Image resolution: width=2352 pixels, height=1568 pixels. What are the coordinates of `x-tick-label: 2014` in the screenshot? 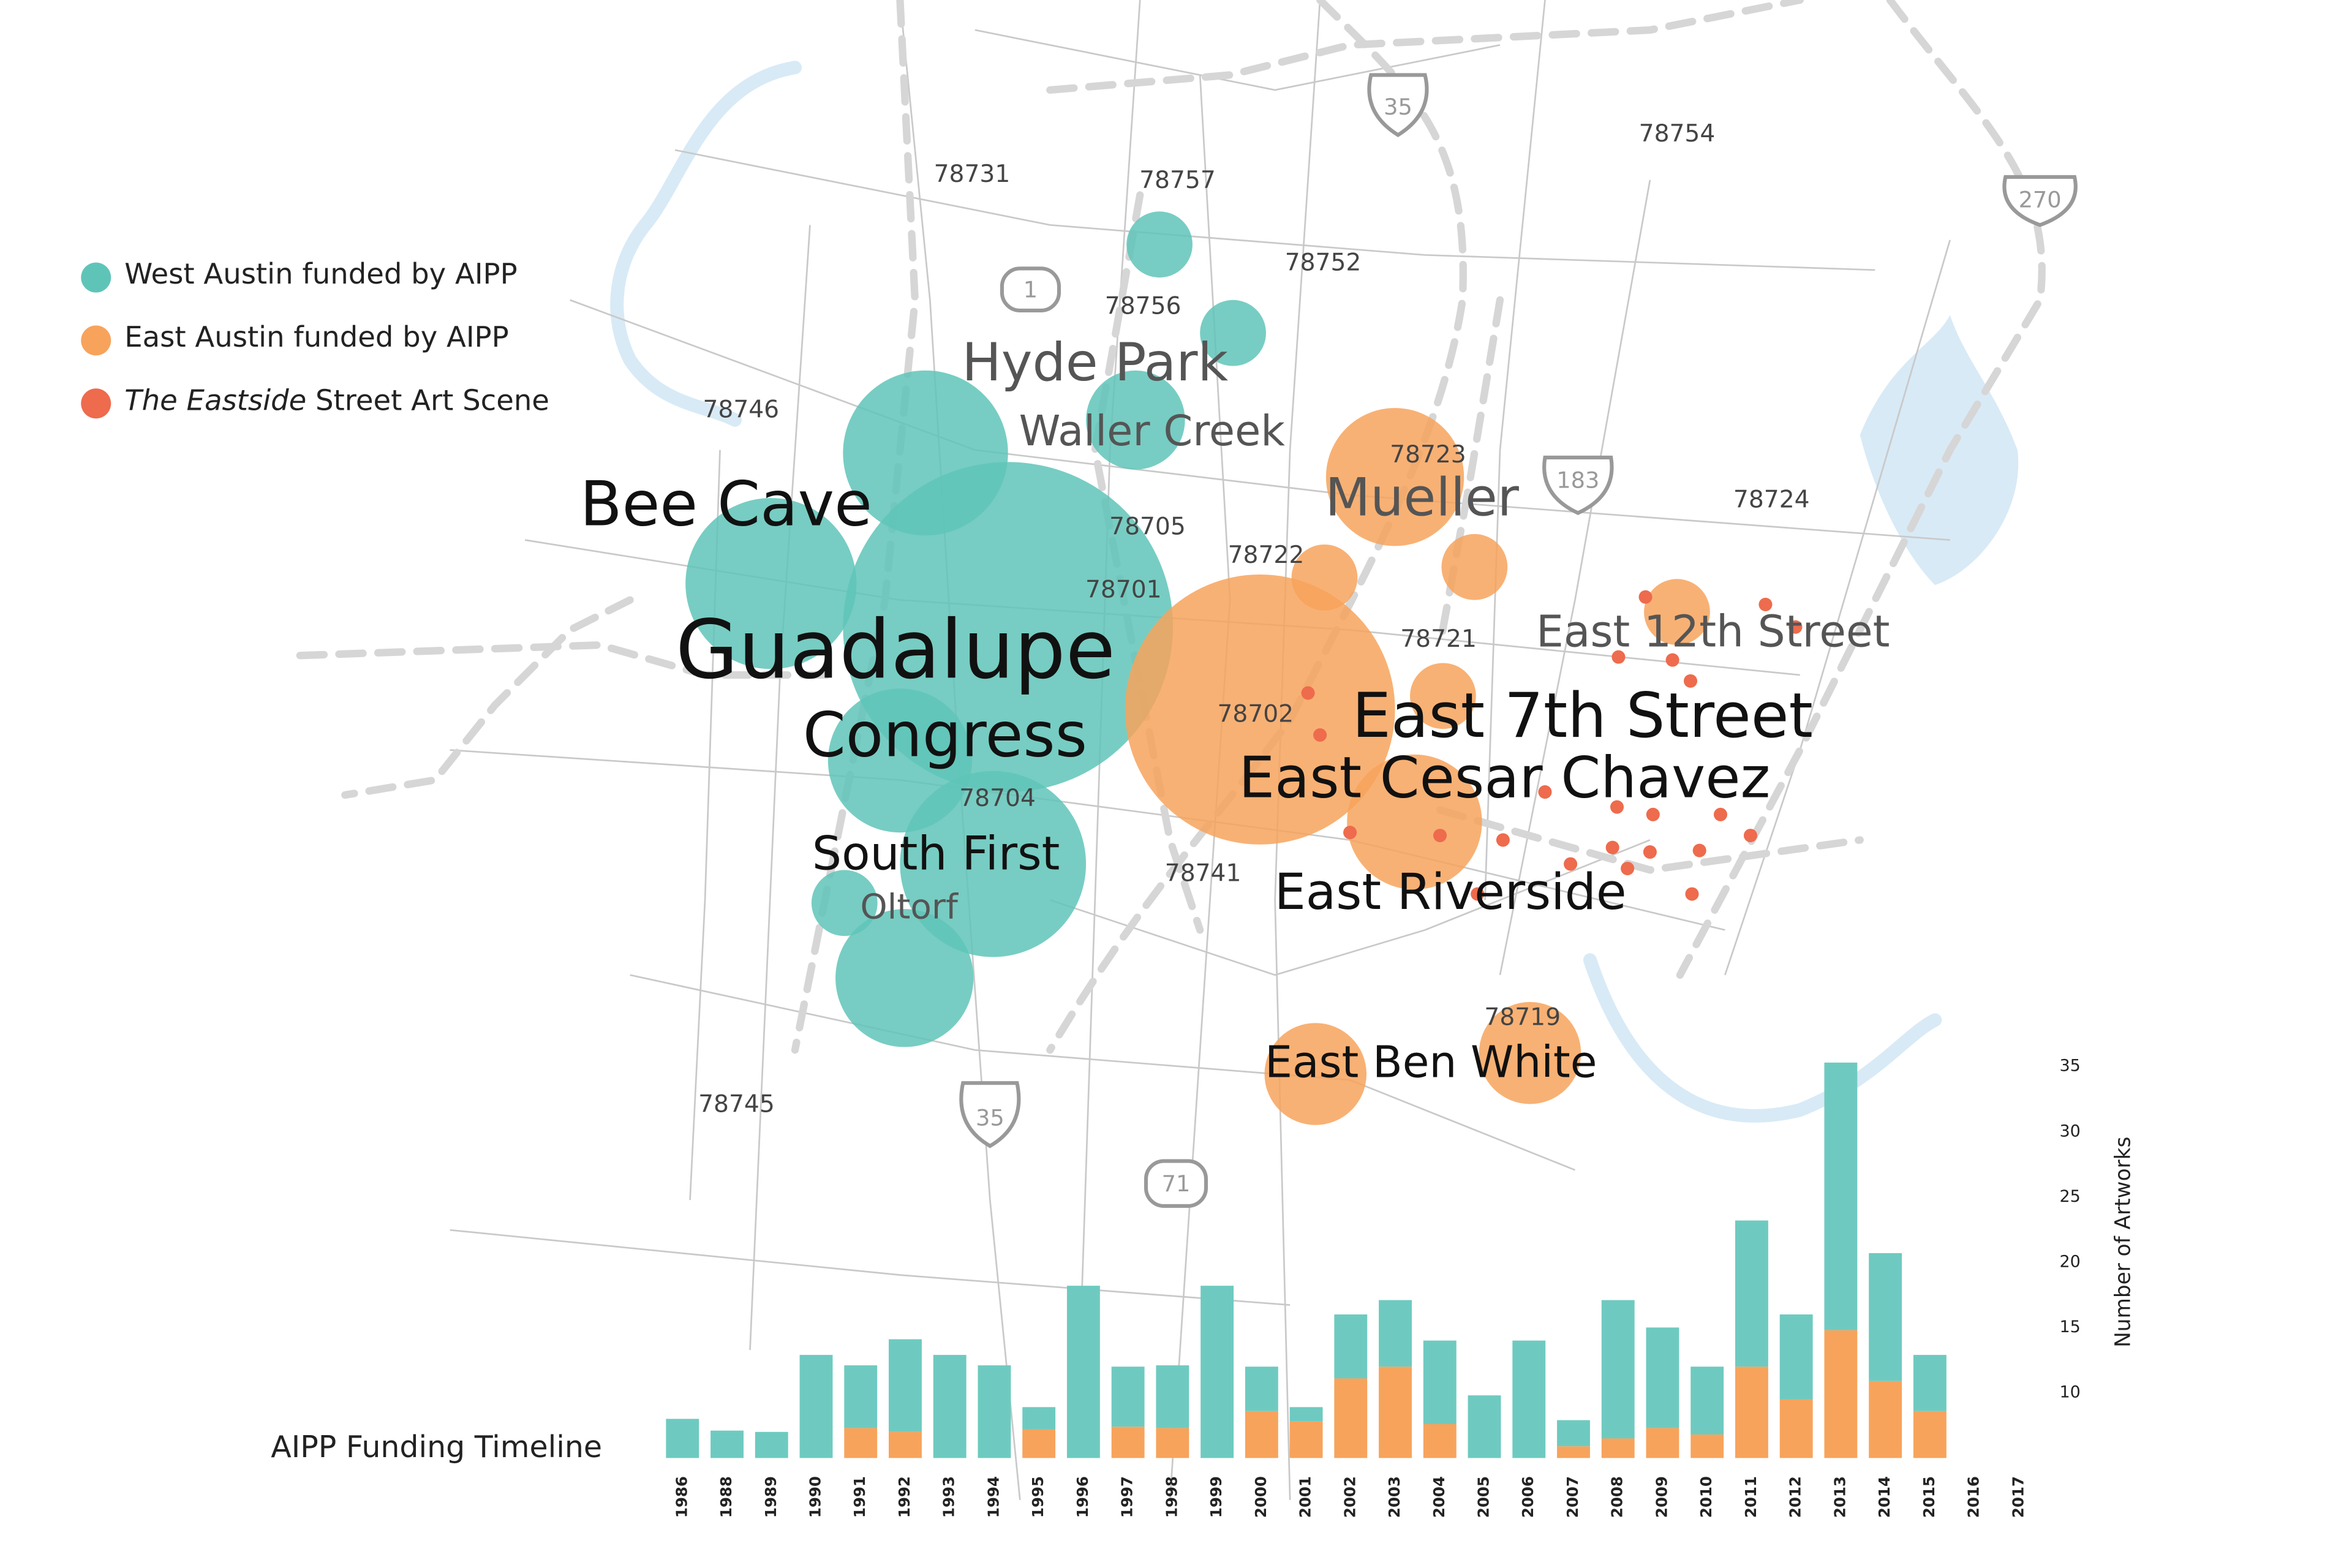 It's located at (1884, 1497).